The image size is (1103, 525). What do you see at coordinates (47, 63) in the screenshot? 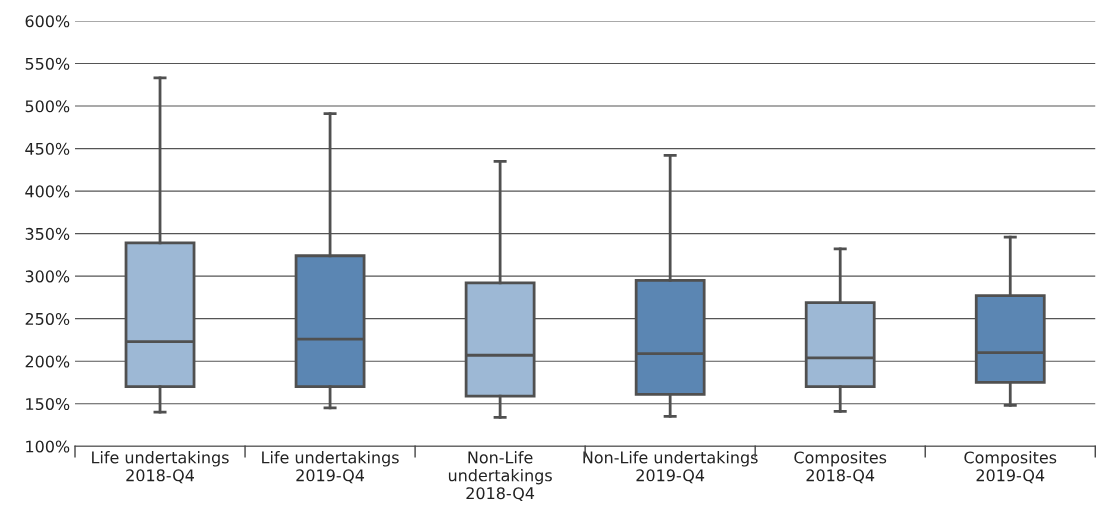
I see `y-tick-label: 550%` at bounding box center [47, 63].